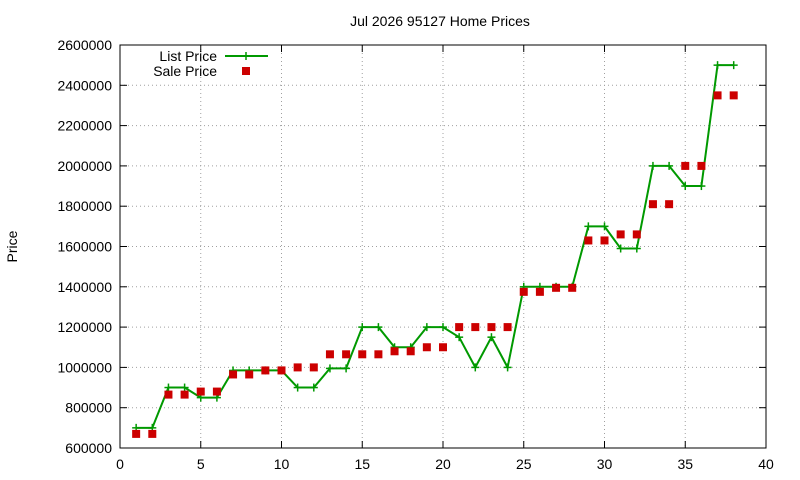  What do you see at coordinates (84, 126) in the screenshot?
I see `y-tick-label: 2200000` at bounding box center [84, 126].